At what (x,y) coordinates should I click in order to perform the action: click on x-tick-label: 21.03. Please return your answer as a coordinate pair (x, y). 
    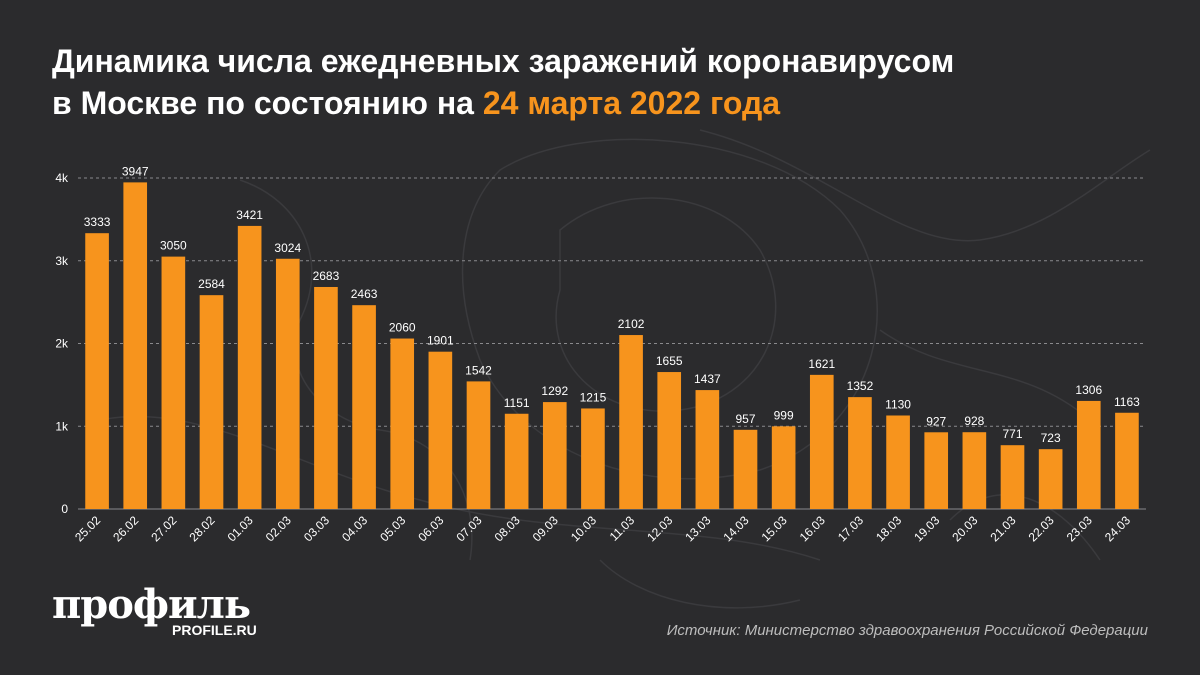
    Looking at the image, I should click on (1002, 528).